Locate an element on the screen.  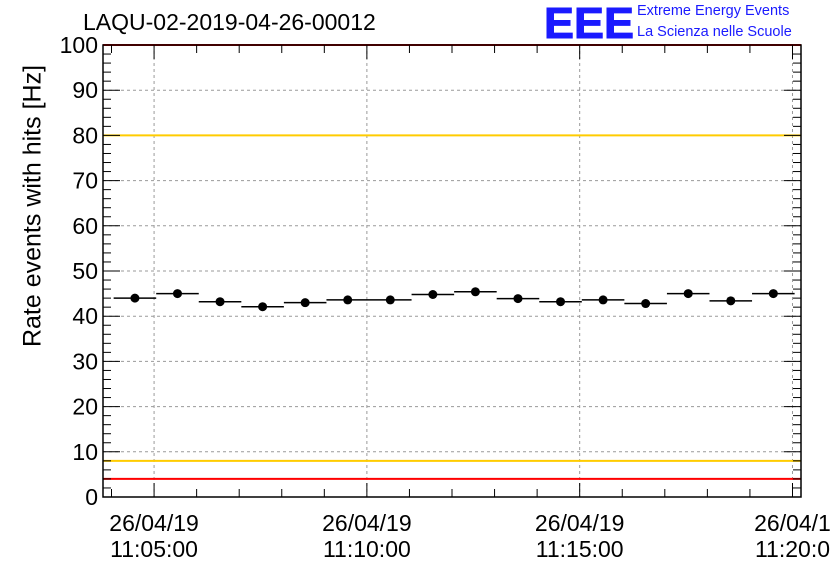
y-tick-label: 100 is located at coordinates (79, 45).